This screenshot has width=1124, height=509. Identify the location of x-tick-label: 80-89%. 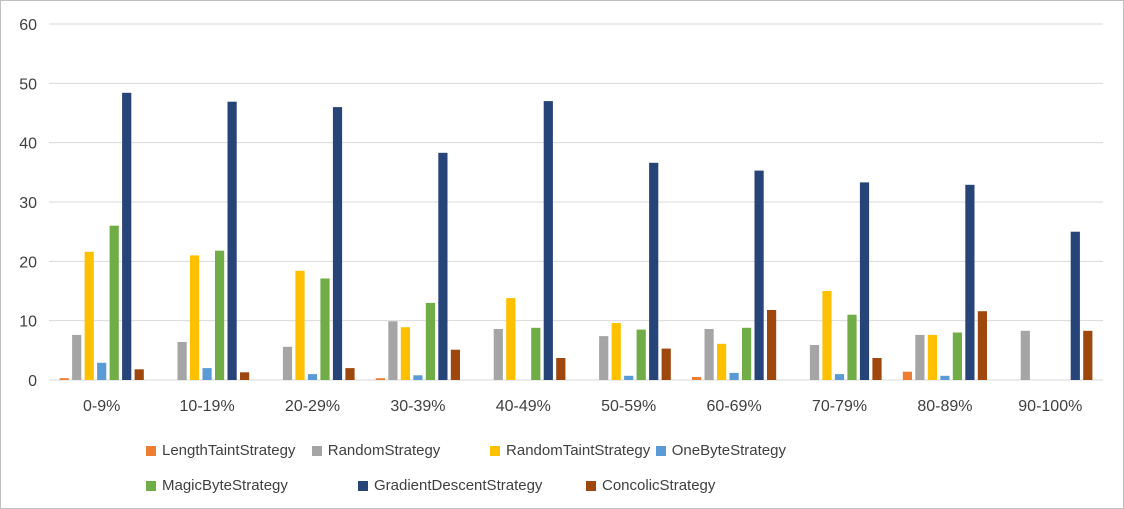
(944, 406).